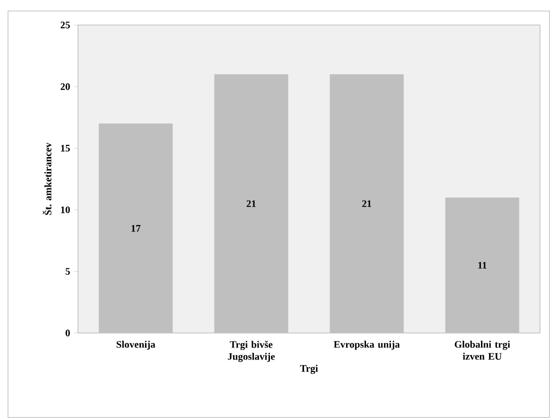 The width and height of the screenshot is (550, 418). What do you see at coordinates (251, 351) in the screenshot?
I see `x-tick-label: Trgi bivše Jugoslavije` at bounding box center [251, 351].